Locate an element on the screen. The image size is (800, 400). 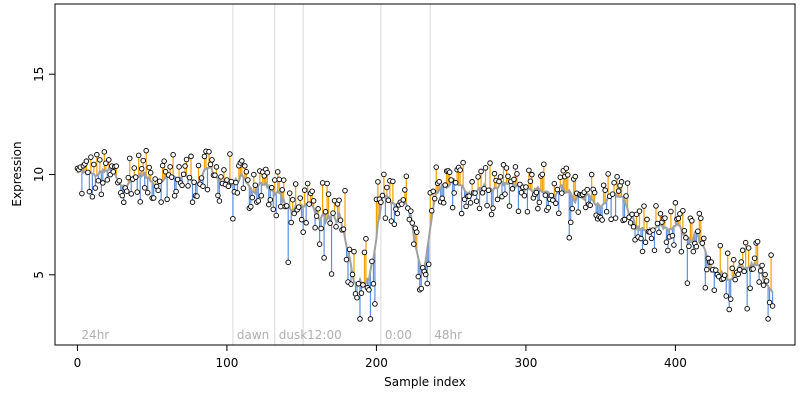
phase-label: 24hr is located at coordinates (95, 335).